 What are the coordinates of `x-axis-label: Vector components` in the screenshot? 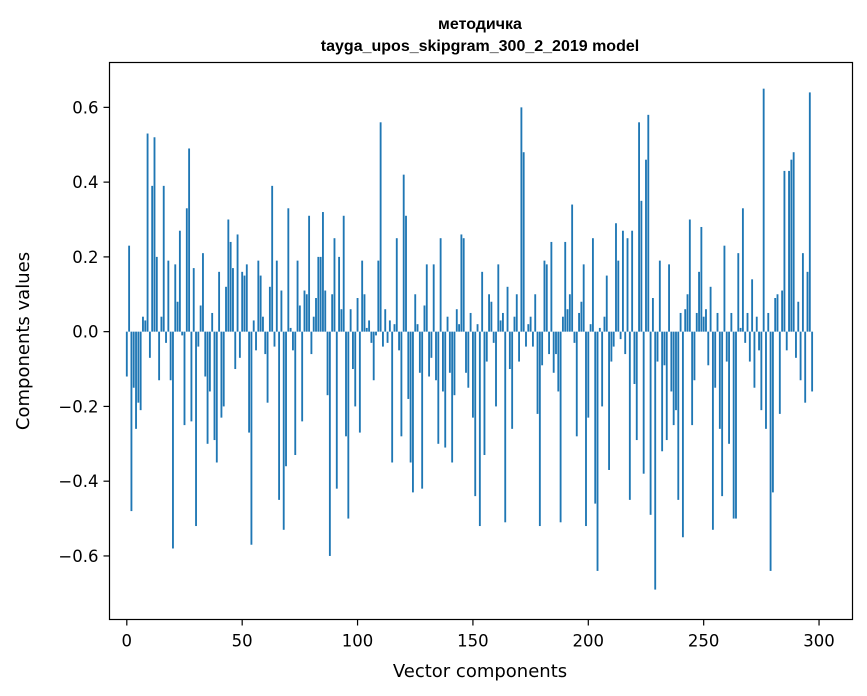 It's located at (480, 671).